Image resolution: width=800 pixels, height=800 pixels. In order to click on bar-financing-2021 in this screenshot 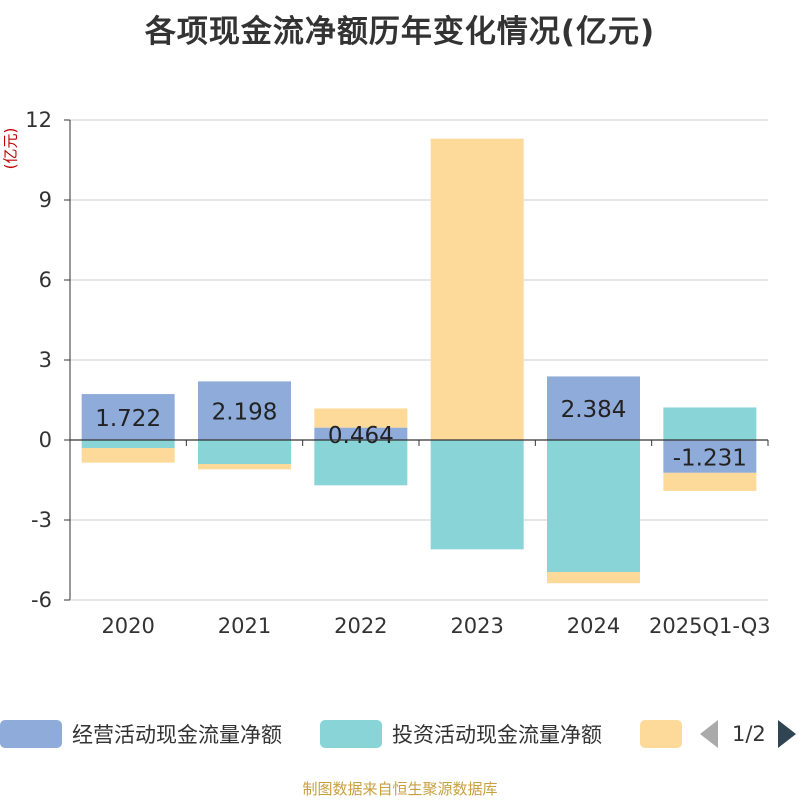, I will do `click(244, 467)`.